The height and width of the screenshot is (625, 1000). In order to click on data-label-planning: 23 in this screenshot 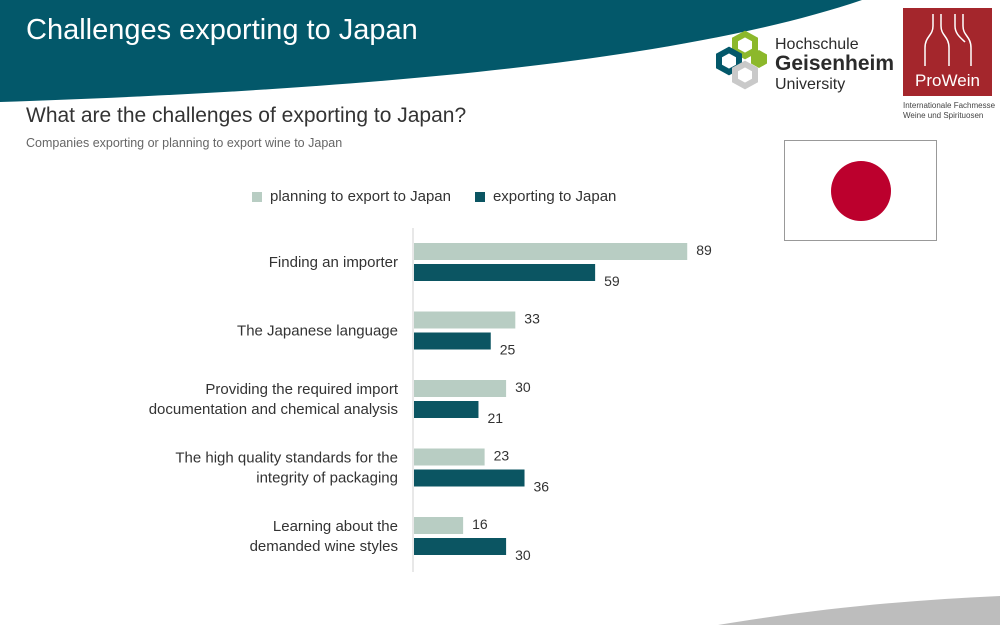, I will do `click(502, 456)`.